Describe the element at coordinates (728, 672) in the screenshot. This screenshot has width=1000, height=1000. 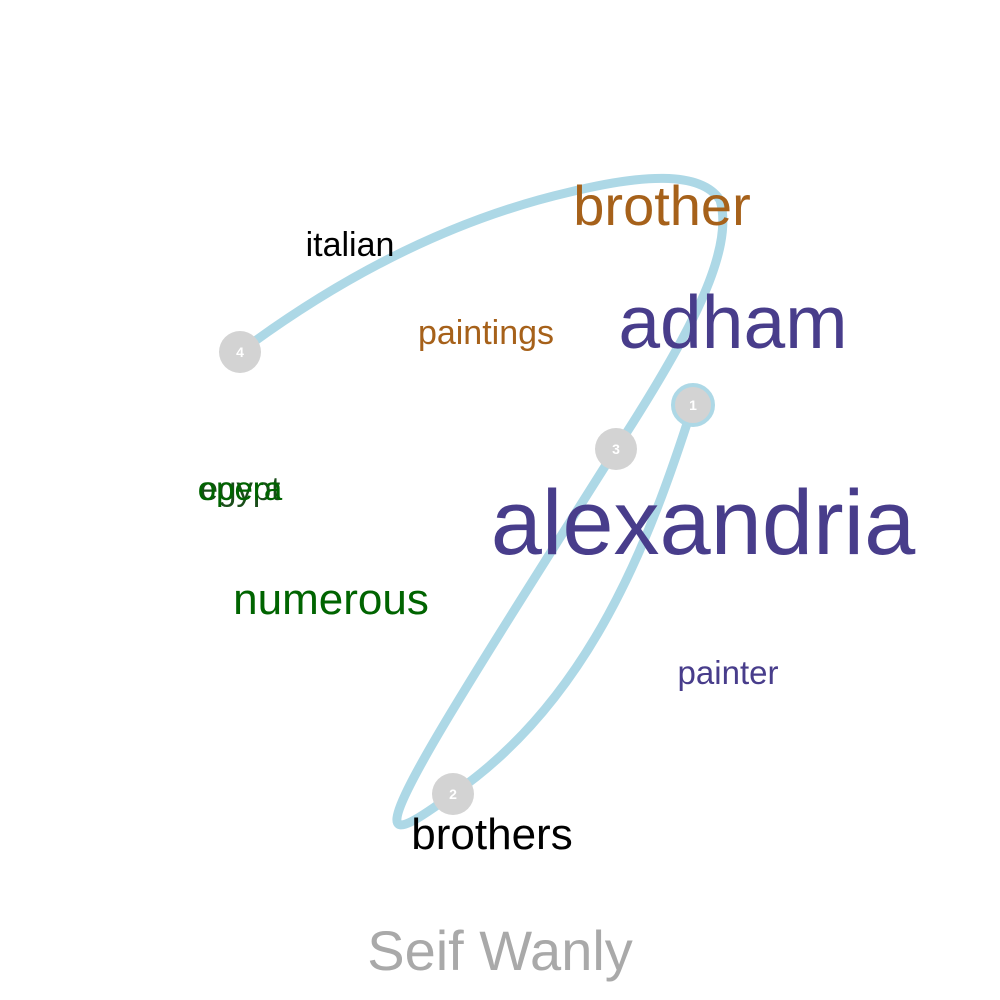
I see `word-painter: painter` at that location.